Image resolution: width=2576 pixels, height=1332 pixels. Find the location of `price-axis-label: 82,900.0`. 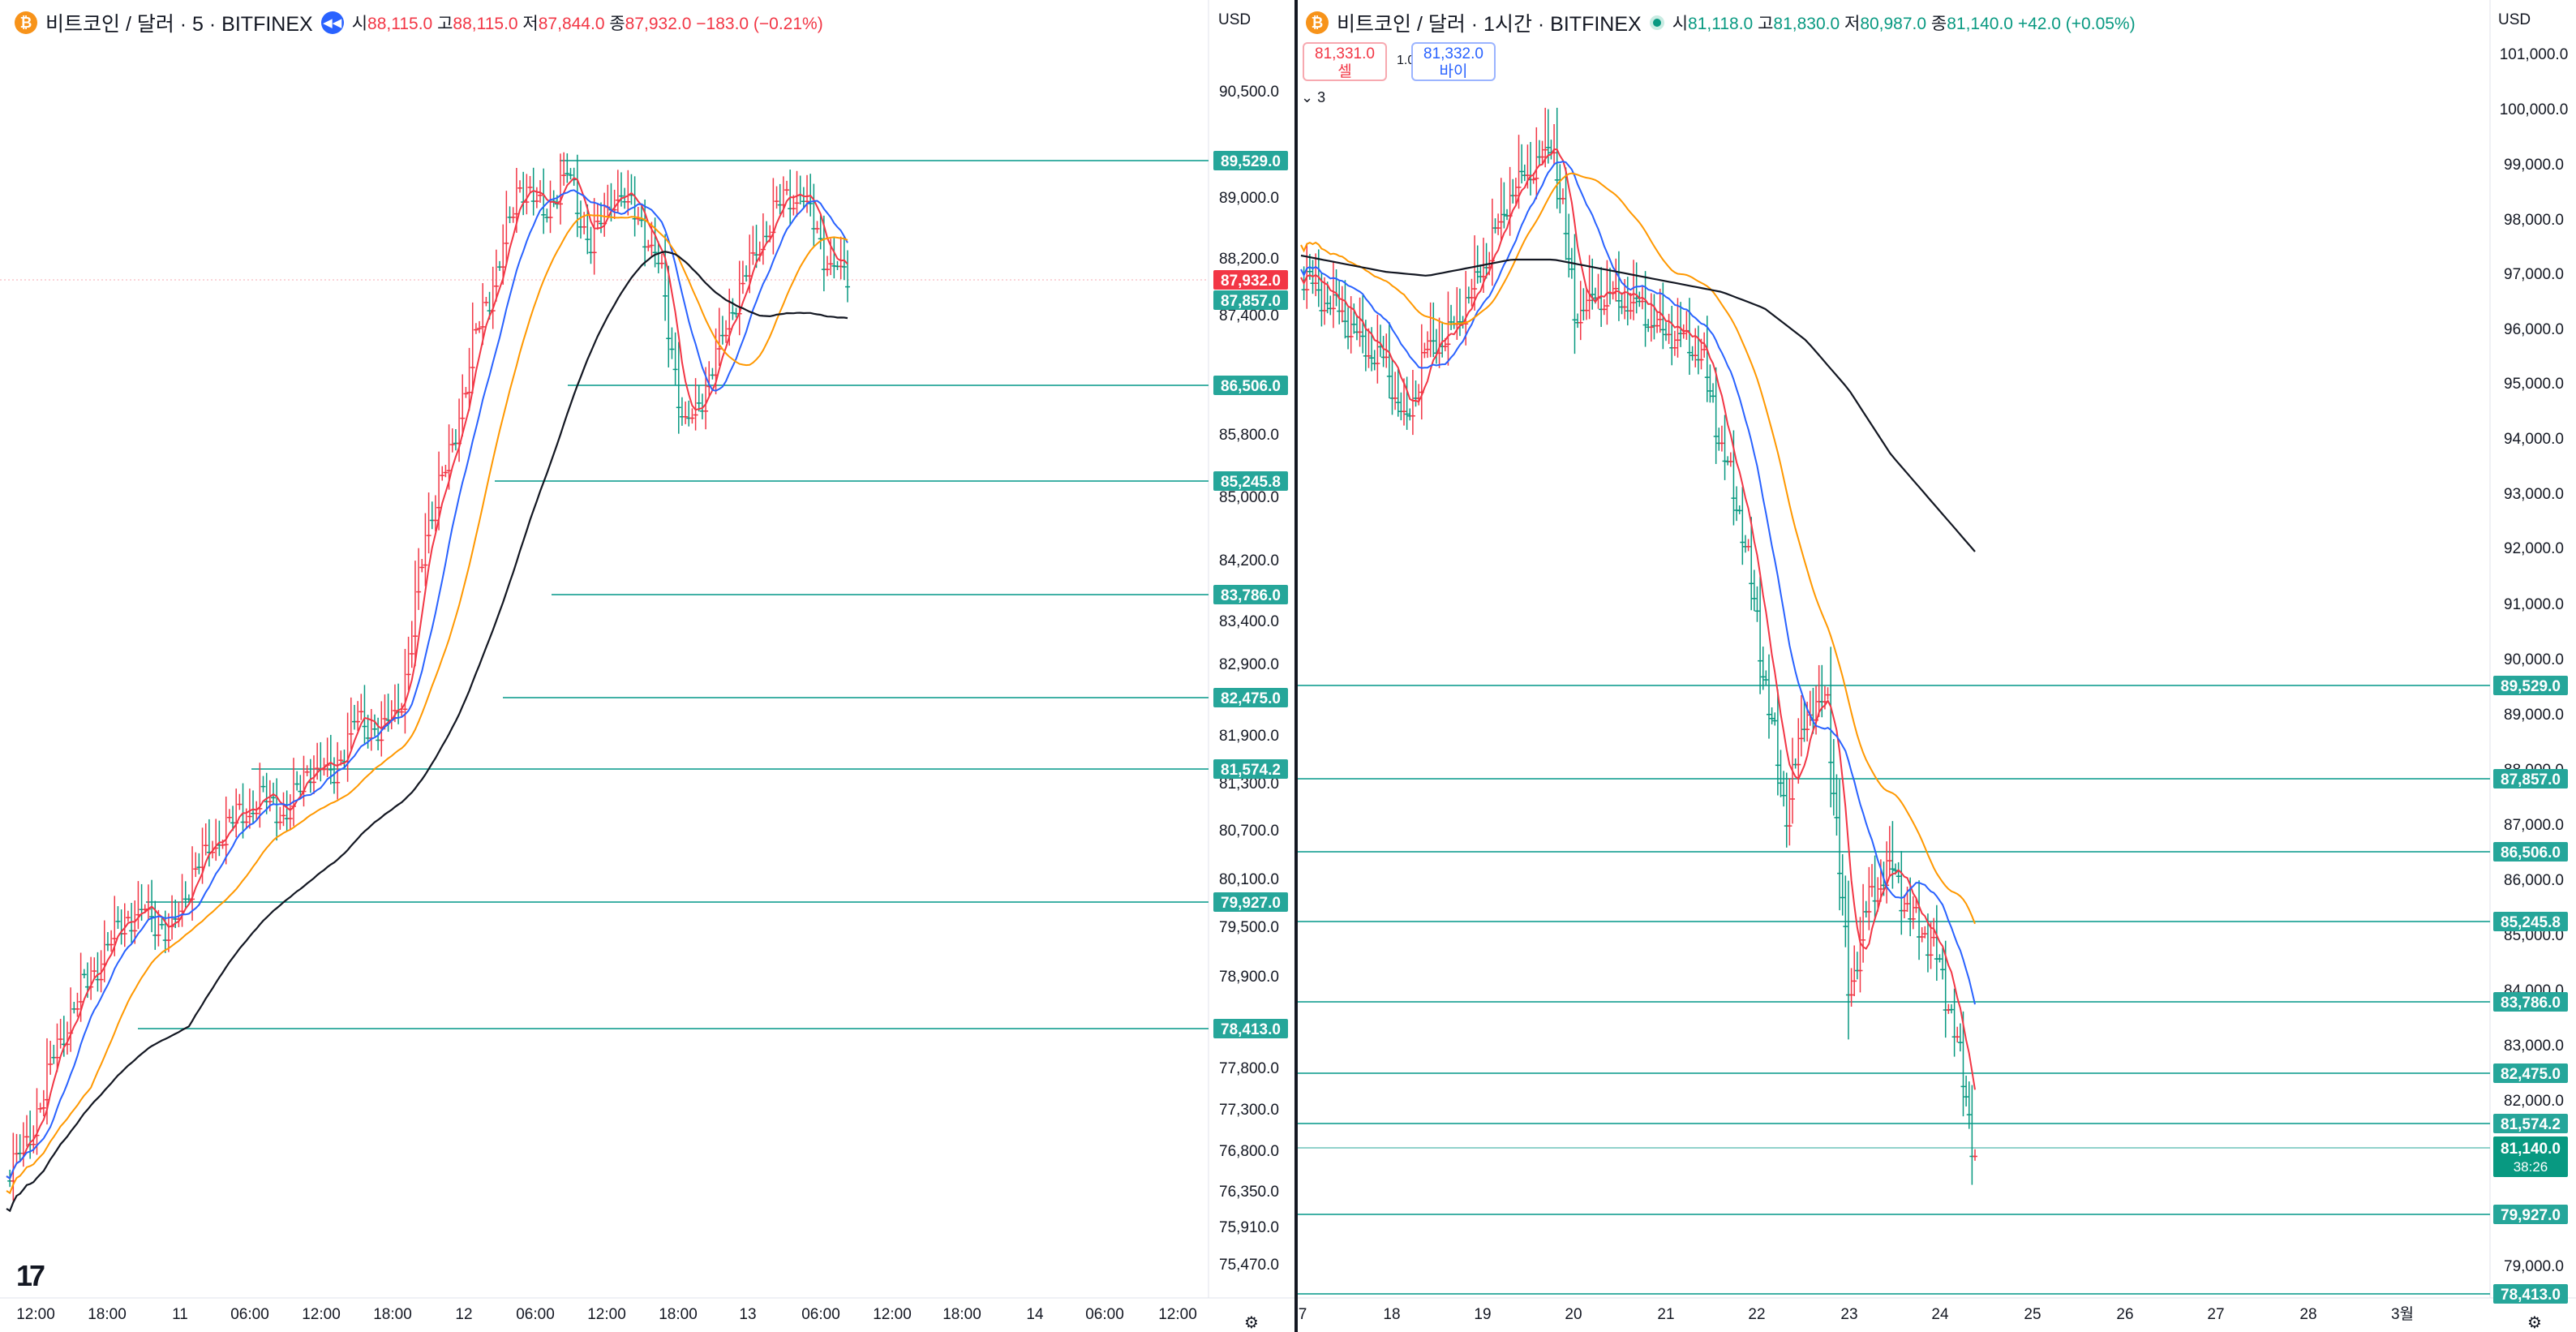

price-axis-label: 82,900.0 is located at coordinates (1249, 664).